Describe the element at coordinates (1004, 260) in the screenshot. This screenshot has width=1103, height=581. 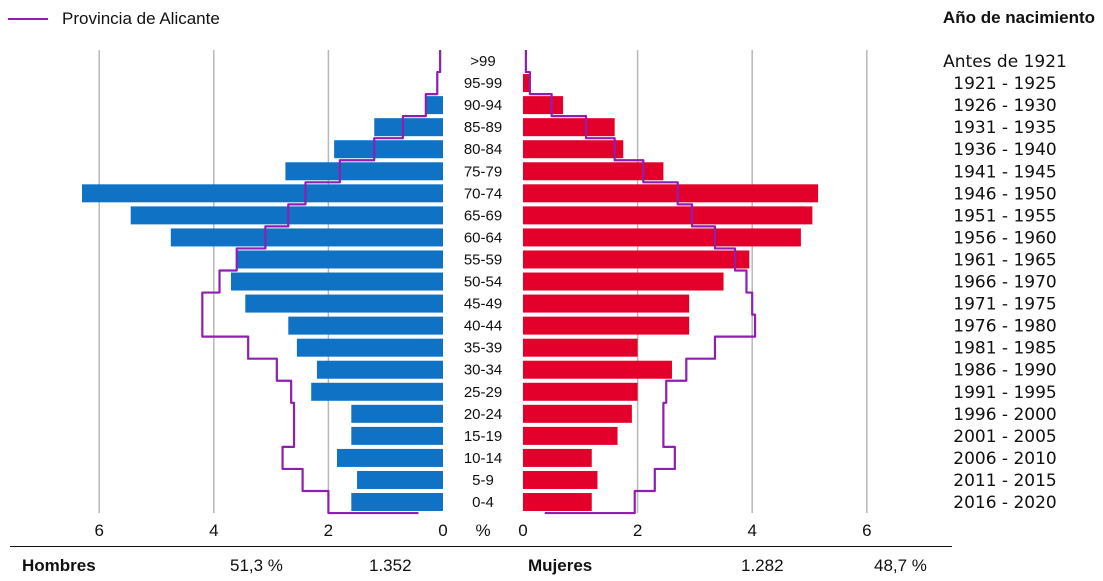
I see `birth-year-label: 1961 - 1965` at that location.